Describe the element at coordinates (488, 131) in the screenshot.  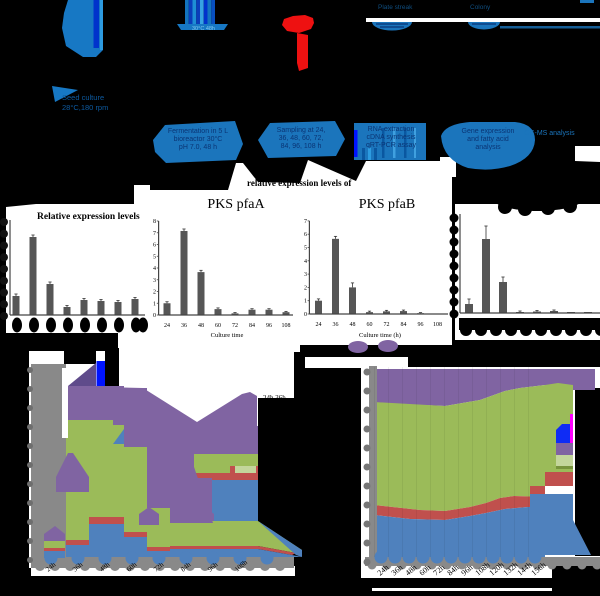
I see `svg-text: Gene expression` at that location.